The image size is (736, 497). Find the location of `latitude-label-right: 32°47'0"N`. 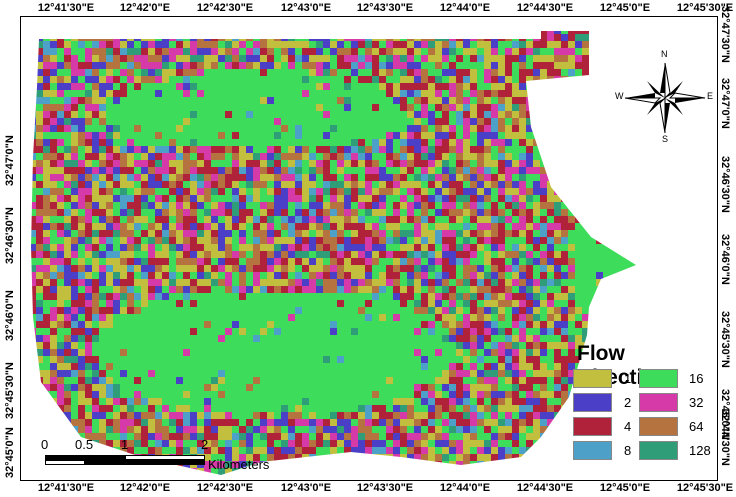

latitude-label-right: 32°47'0"N is located at coordinates (725, 103).